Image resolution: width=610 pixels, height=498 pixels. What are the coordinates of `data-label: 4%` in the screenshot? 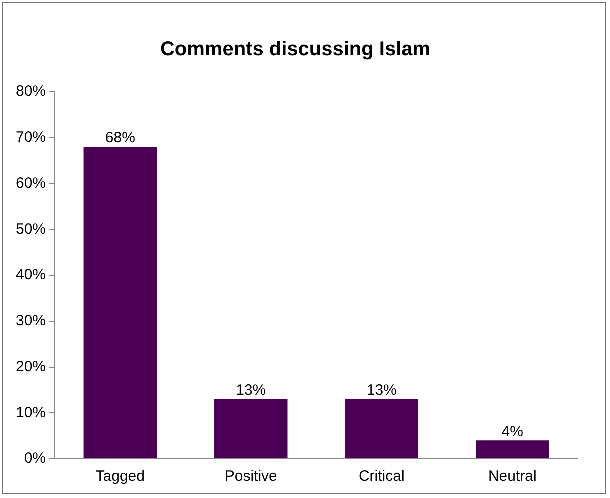 It's located at (513, 431).